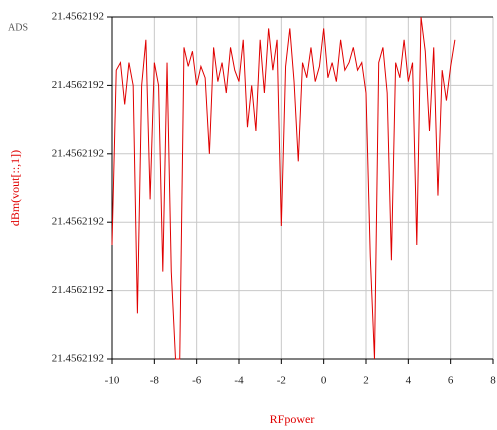 This screenshot has height=430, width=497. I want to click on x-tick-label: -8, so click(155, 381).